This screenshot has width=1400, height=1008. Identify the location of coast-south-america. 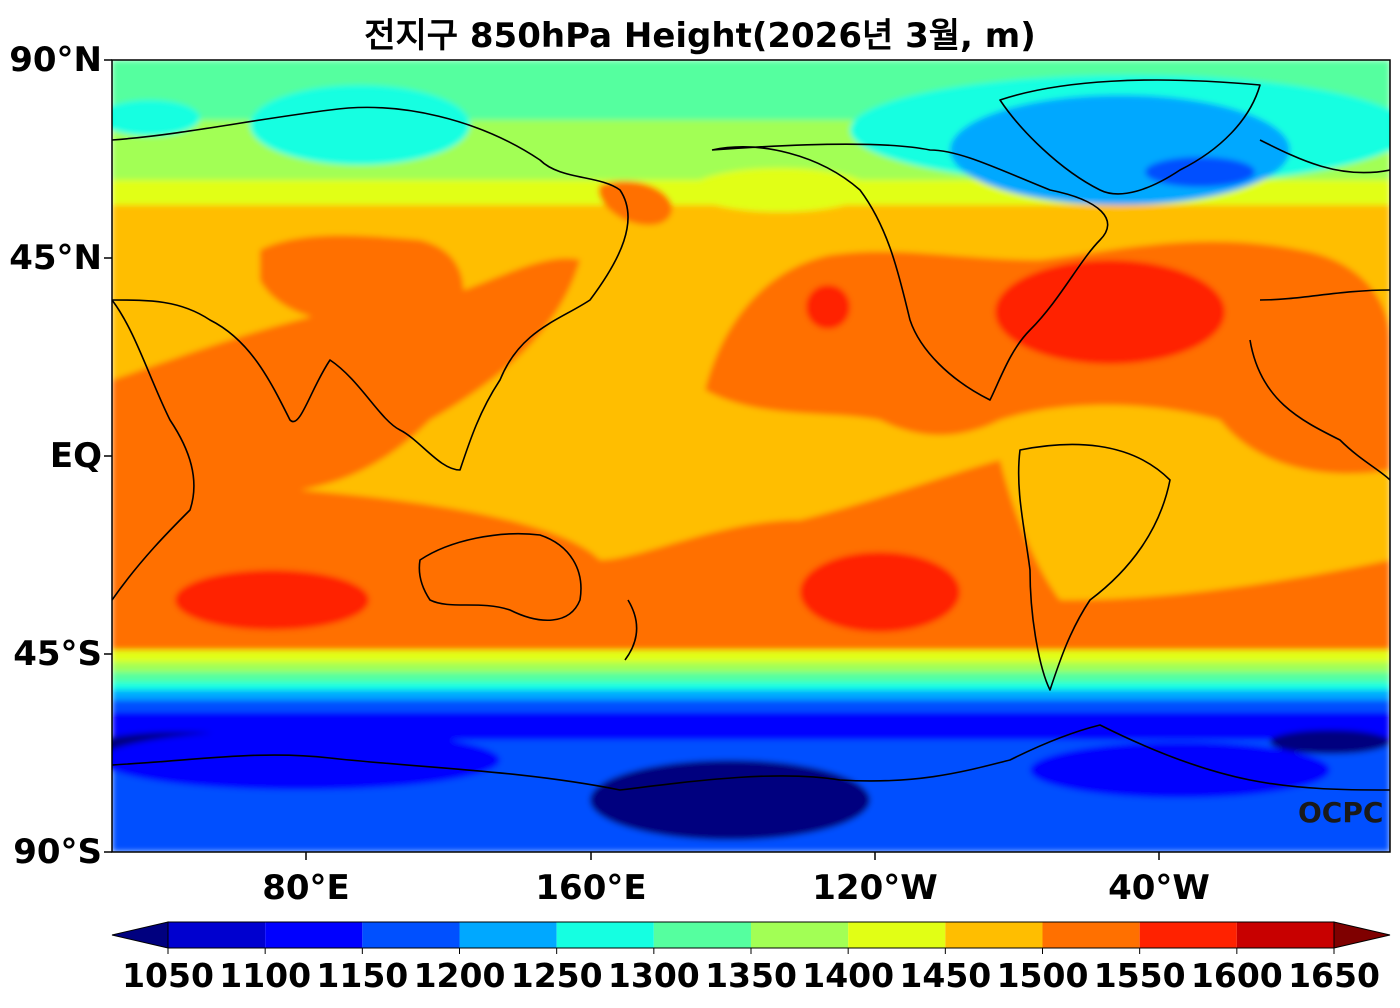
(1094, 567).